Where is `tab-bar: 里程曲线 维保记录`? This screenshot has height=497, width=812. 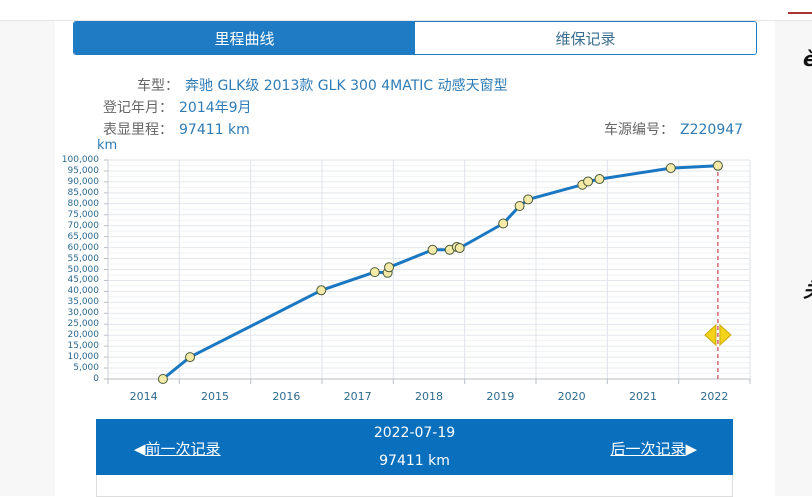
tab-bar: 里程曲线 维保记录 is located at coordinates (415, 38).